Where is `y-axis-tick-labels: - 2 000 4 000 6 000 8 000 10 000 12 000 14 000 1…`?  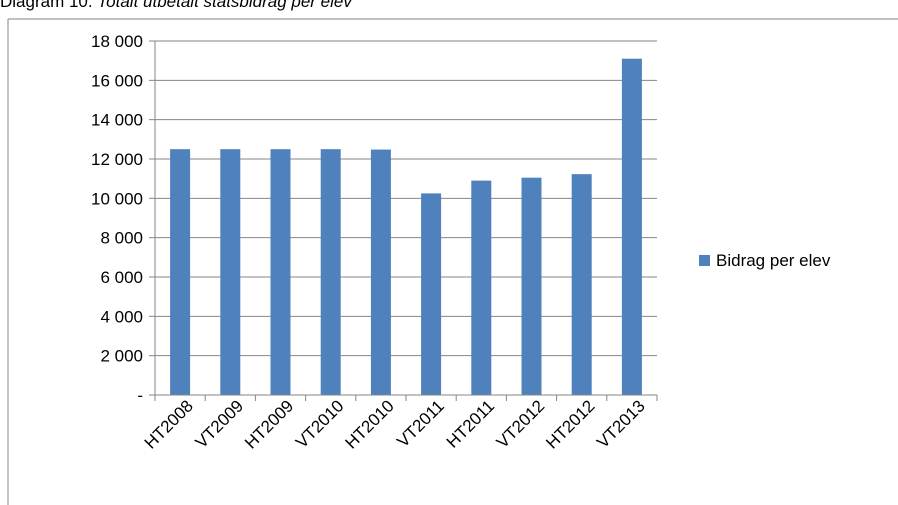 y-axis-tick-labels: - 2 000 4 000 6 000 8 000 10 000 12 000 14 000 1… is located at coordinates (117, 218).